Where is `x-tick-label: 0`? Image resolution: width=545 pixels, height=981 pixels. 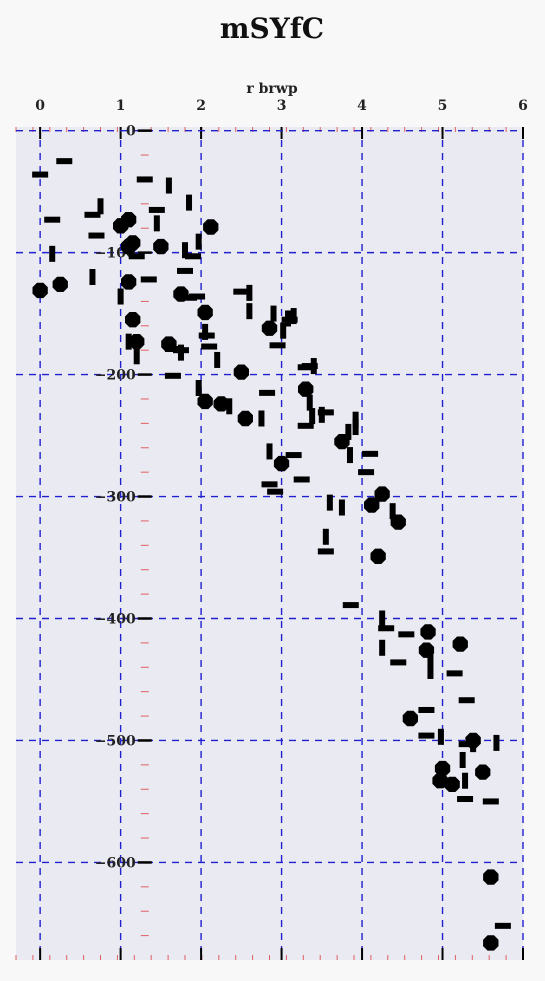 x-tick-label: 0 is located at coordinates (40, 106).